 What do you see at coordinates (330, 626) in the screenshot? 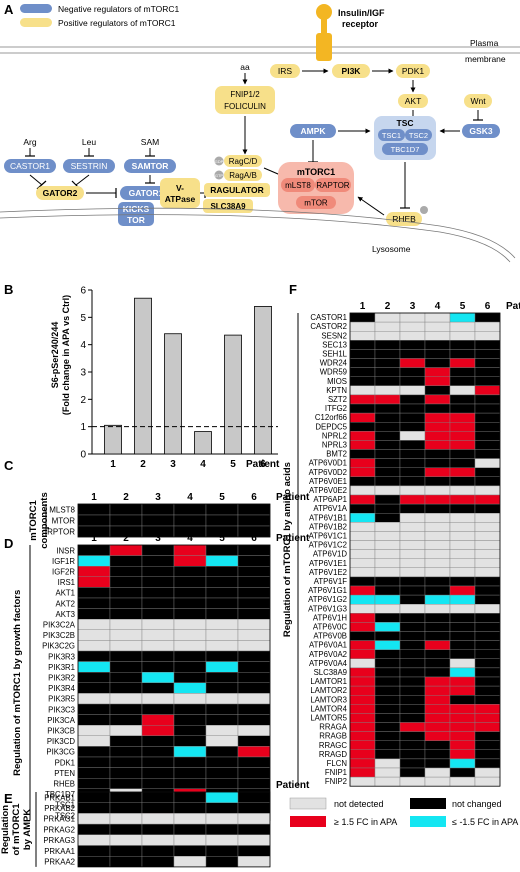
I see `heat_F-row-label: ATP6V0C` at bounding box center [330, 626].